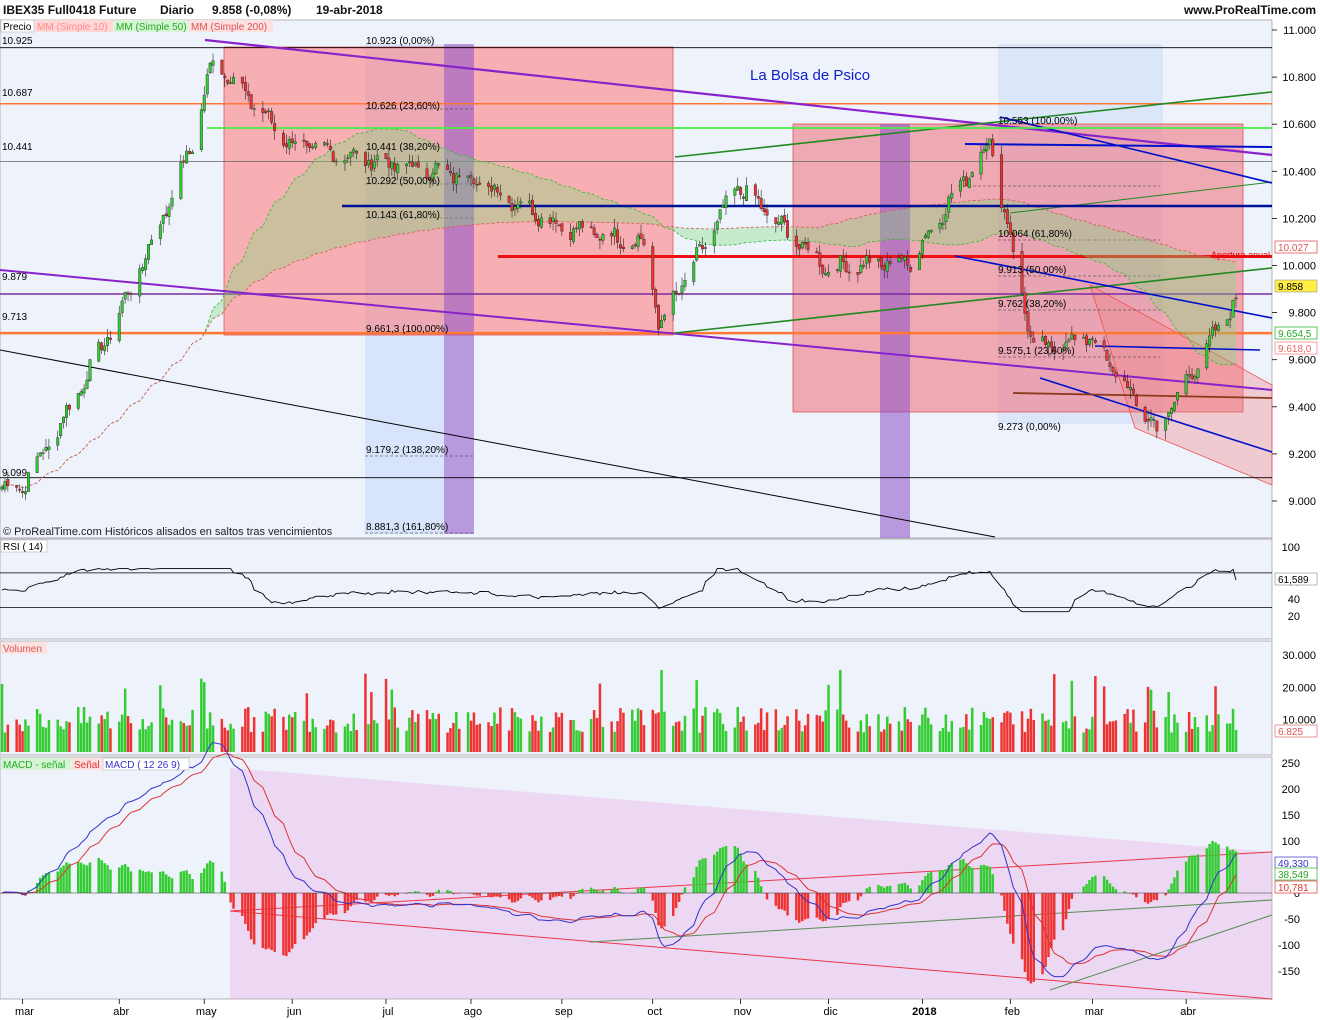  I want to click on fib-right-4: 9.575,1 (23,60%), so click(1036, 351).